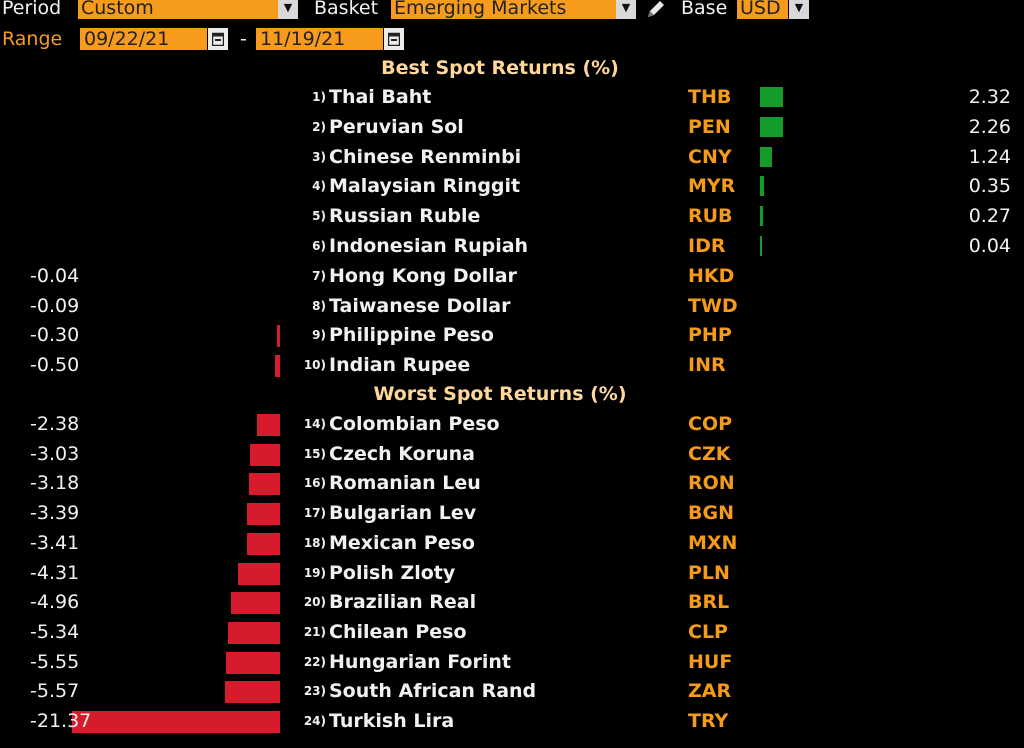 The width and height of the screenshot is (1024, 748). What do you see at coordinates (709, 602) in the screenshot?
I see `currency-code: BRL` at bounding box center [709, 602].